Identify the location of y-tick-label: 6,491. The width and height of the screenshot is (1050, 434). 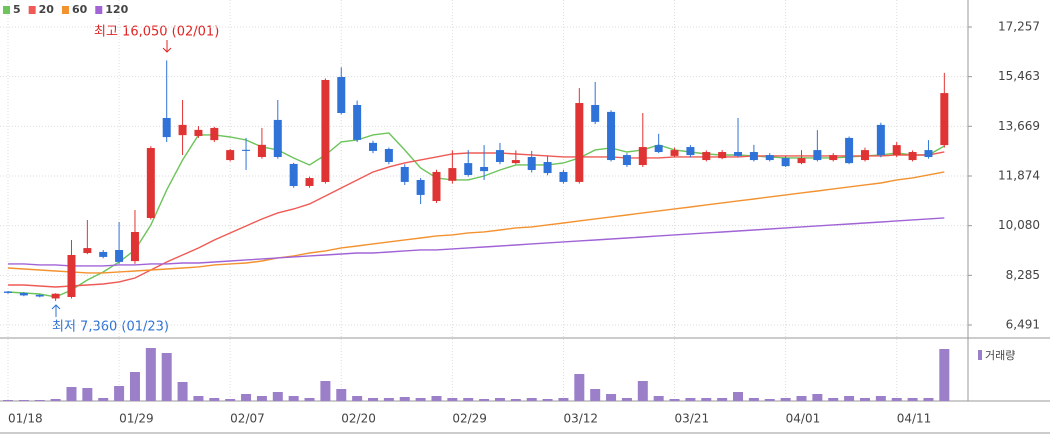
(1023, 324).